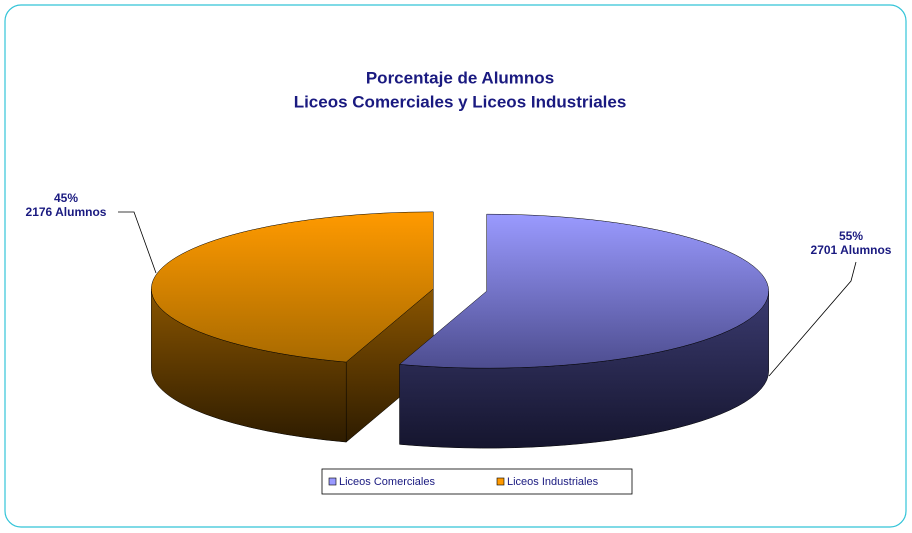 The height and width of the screenshot is (533, 912). I want to click on chart-title: Liceos Comerciales y Liceos Industriales, so click(460, 101).